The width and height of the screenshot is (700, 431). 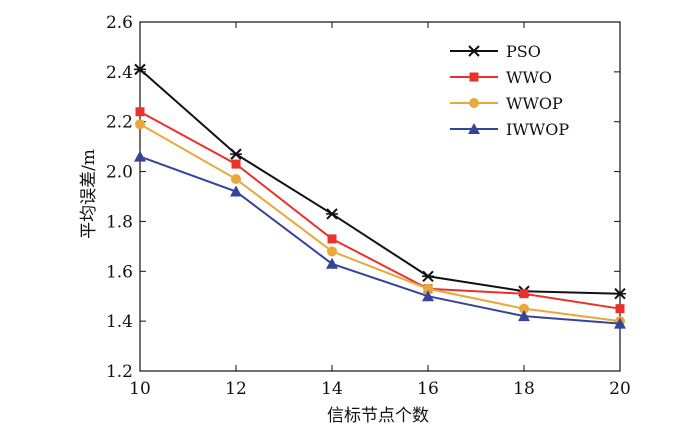 What do you see at coordinates (428, 389) in the screenshot?
I see `x-tick-label: 16` at bounding box center [428, 389].